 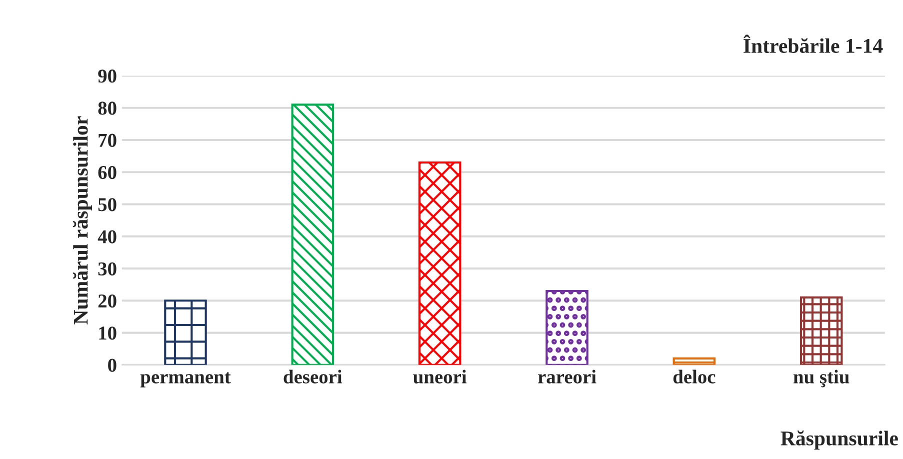 What do you see at coordinates (107, 76) in the screenshot?
I see `y-tick-label: 90` at bounding box center [107, 76].